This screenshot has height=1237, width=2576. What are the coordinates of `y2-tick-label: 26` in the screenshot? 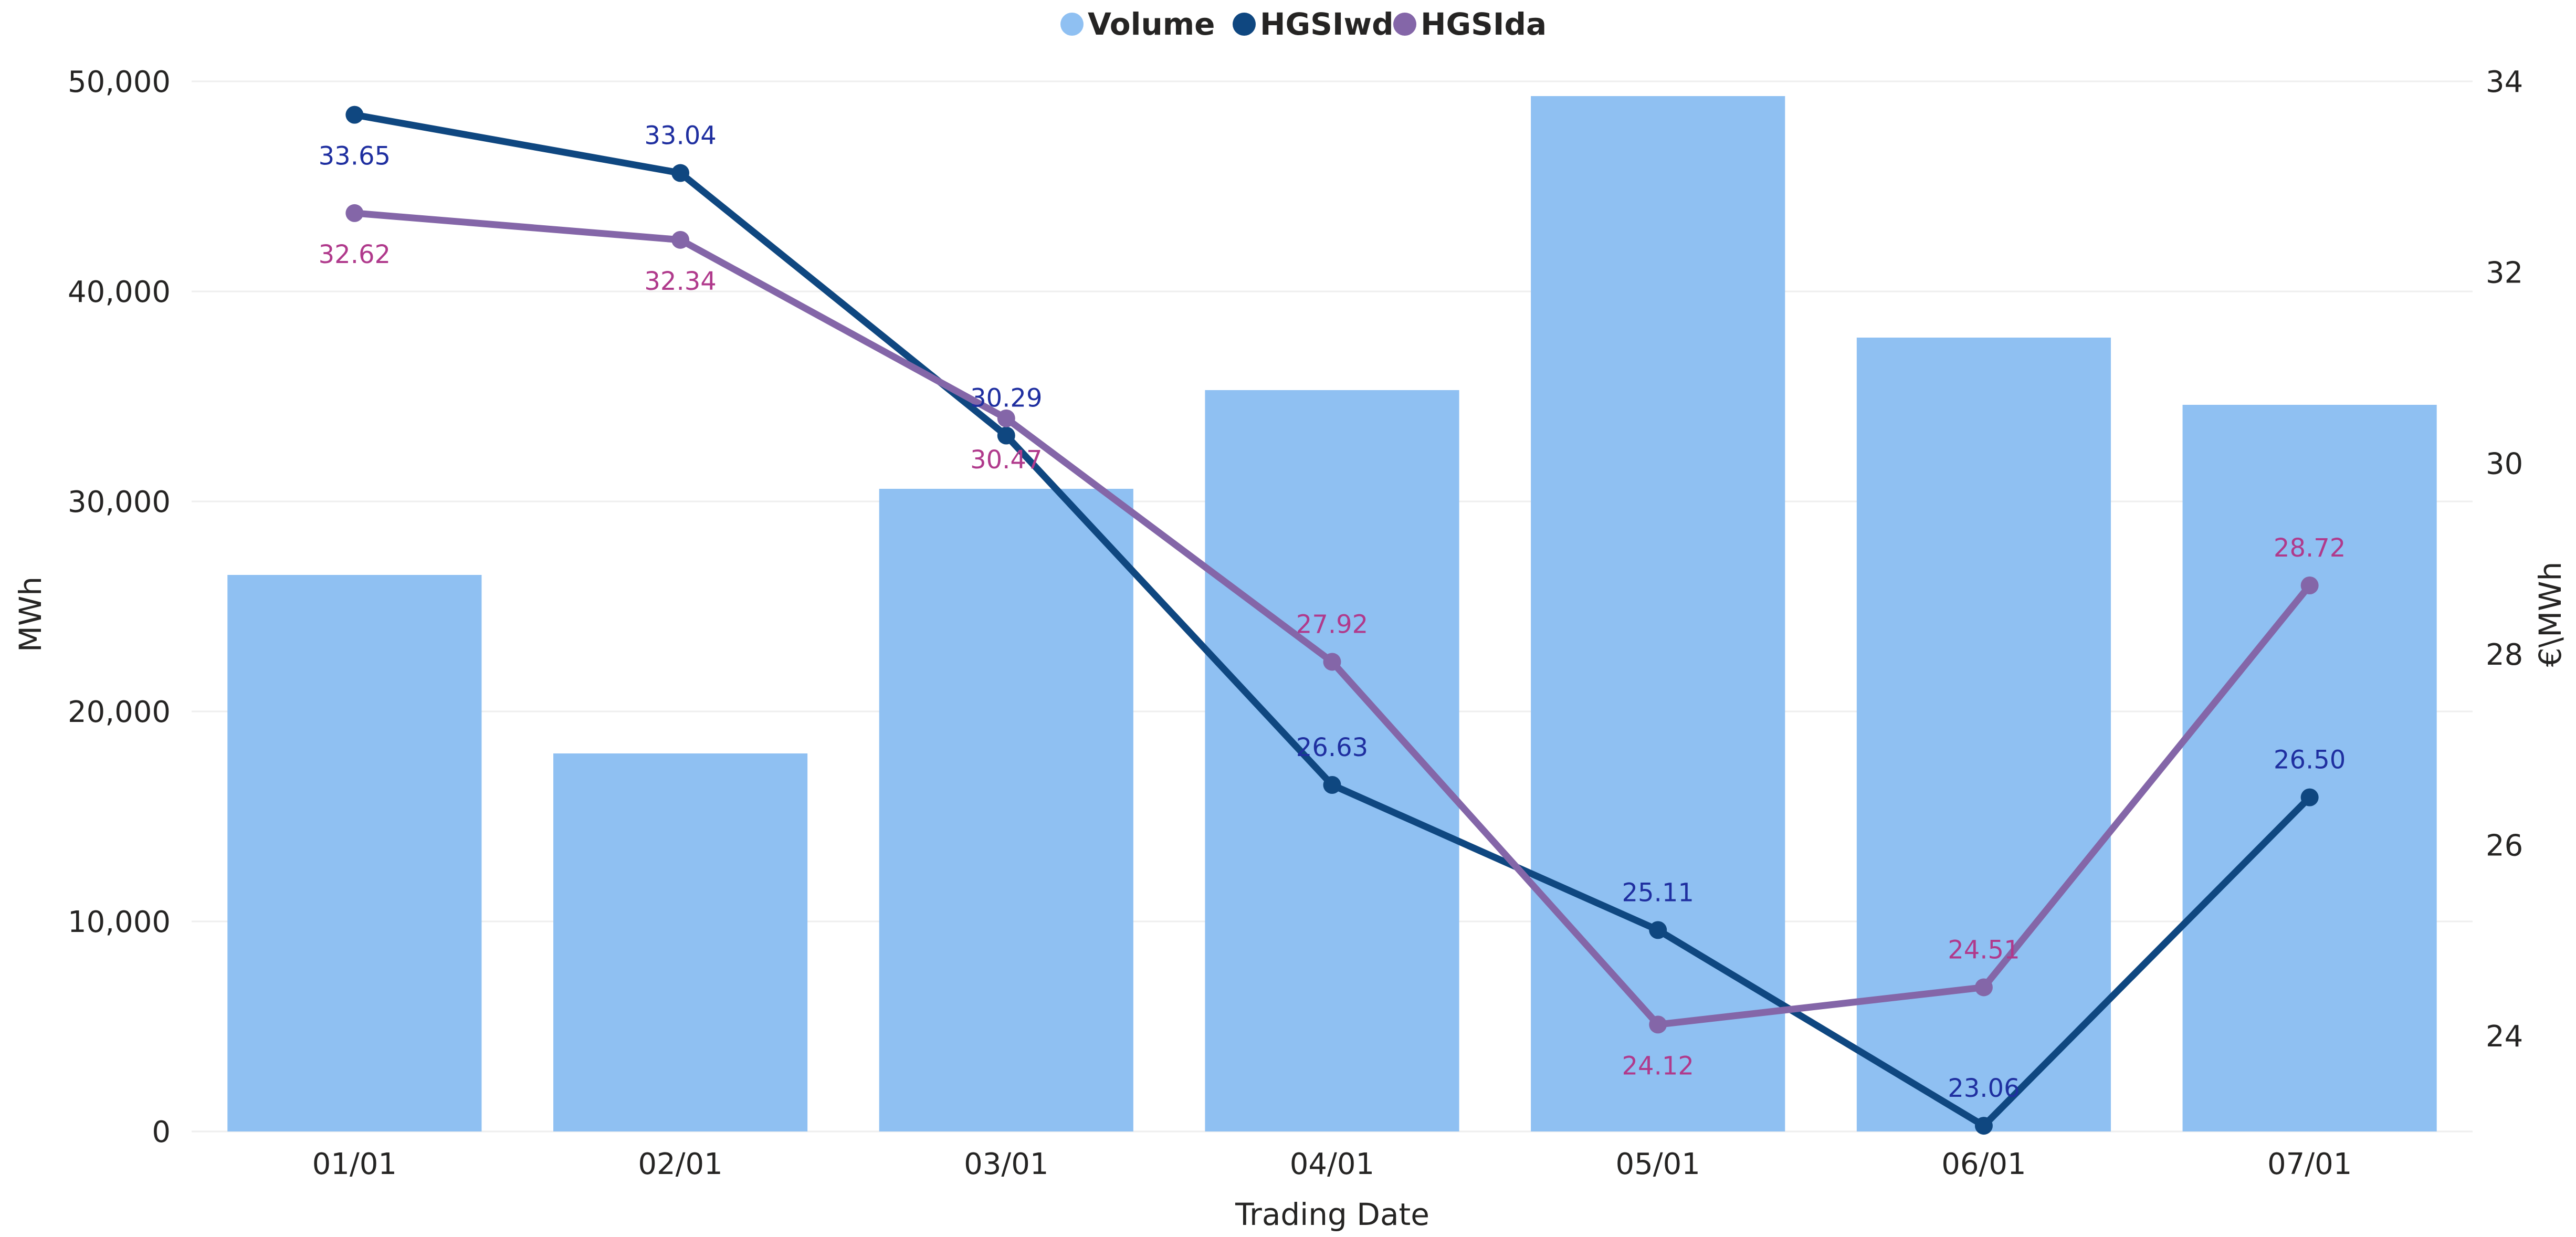 It's located at (2505, 846).